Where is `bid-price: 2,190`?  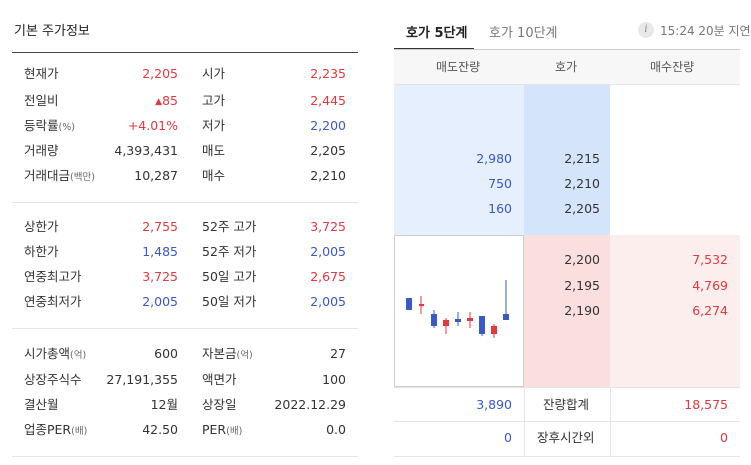
bid-price: 2,190 is located at coordinates (582, 310).